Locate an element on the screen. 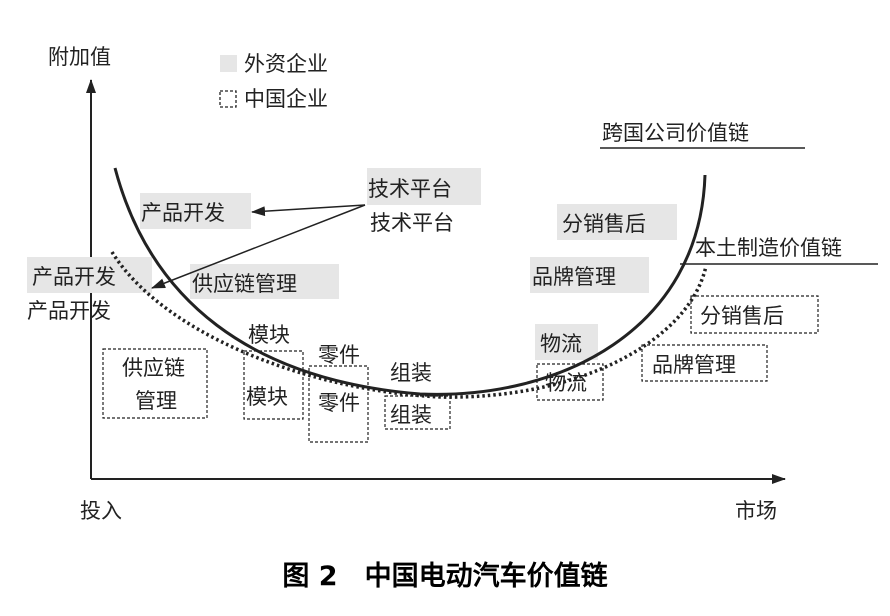 This screenshot has width=890, height=616. domestic-logistics-label: 物流 is located at coordinates (566, 383).